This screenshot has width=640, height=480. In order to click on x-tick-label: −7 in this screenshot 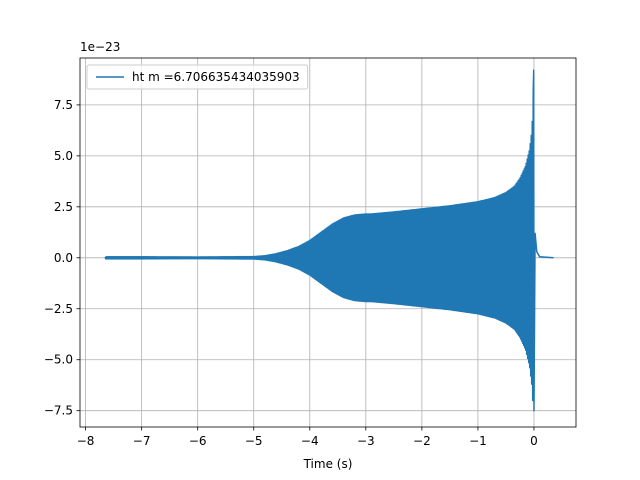, I will do `click(142, 441)`.